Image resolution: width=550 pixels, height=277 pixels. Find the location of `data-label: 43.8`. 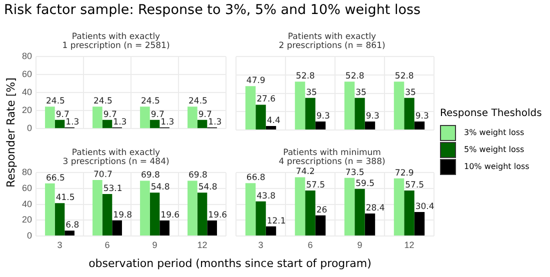

data-label: 43.8 is located at coordinates (266, 196).